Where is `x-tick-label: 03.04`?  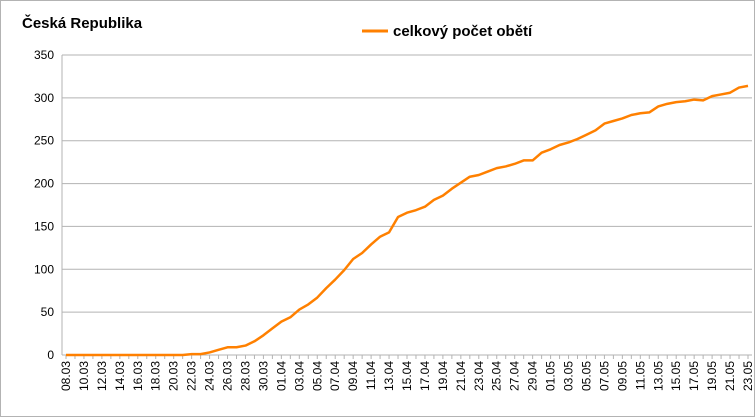
x-tick-label: 03.04 is located at coordinates (299, 376).